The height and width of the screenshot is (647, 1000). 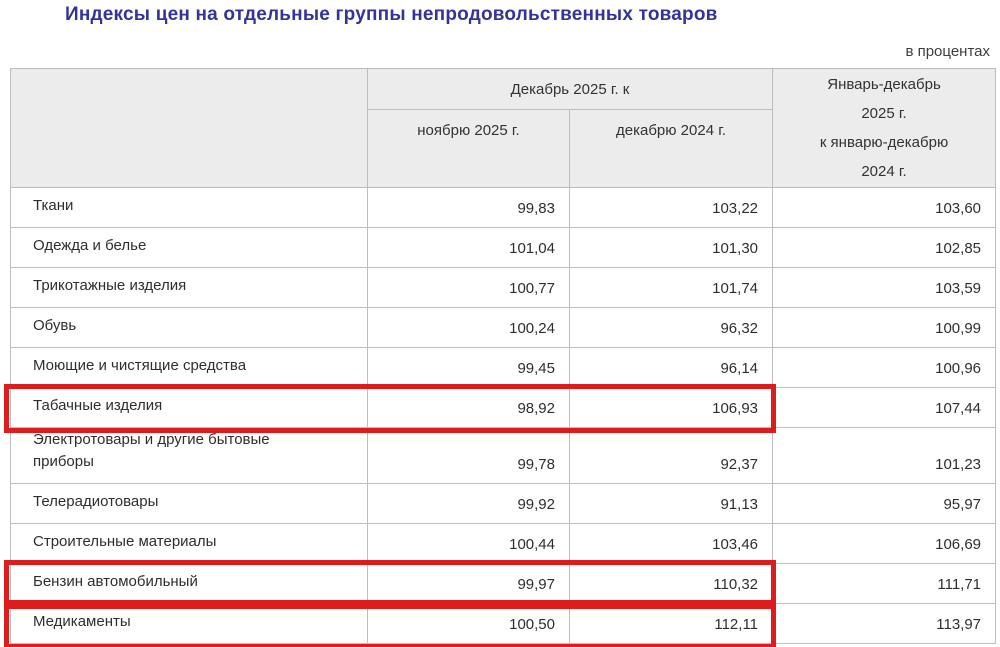 What do you see at coordinates (884, 623) in the screenshot?
I see `row-value: 113,97` at bounding box center [884, 623].